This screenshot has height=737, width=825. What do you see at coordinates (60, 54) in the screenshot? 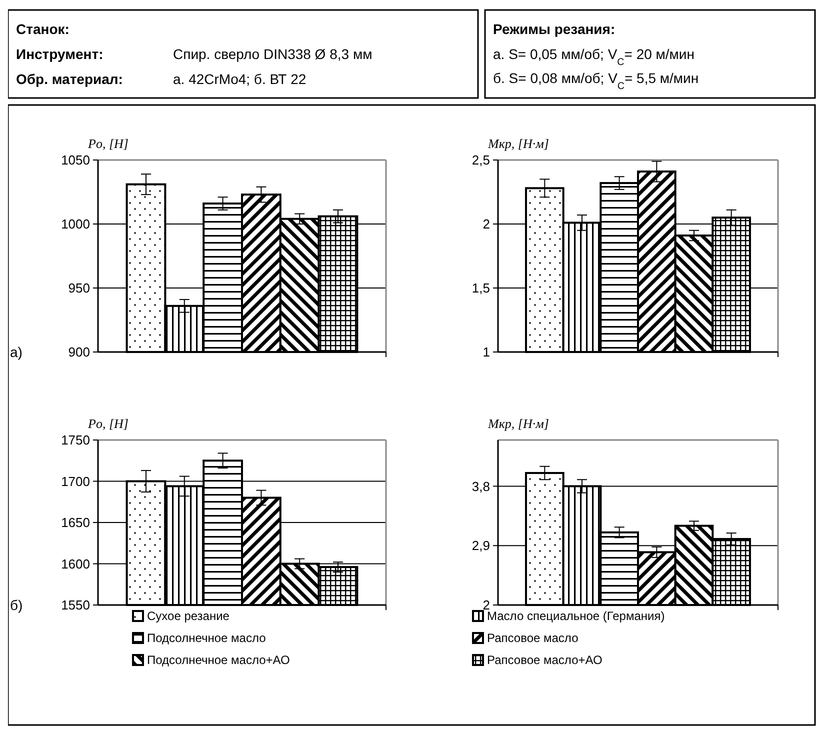
I see `text: Инструмент:` at bounding box center [60, 54].